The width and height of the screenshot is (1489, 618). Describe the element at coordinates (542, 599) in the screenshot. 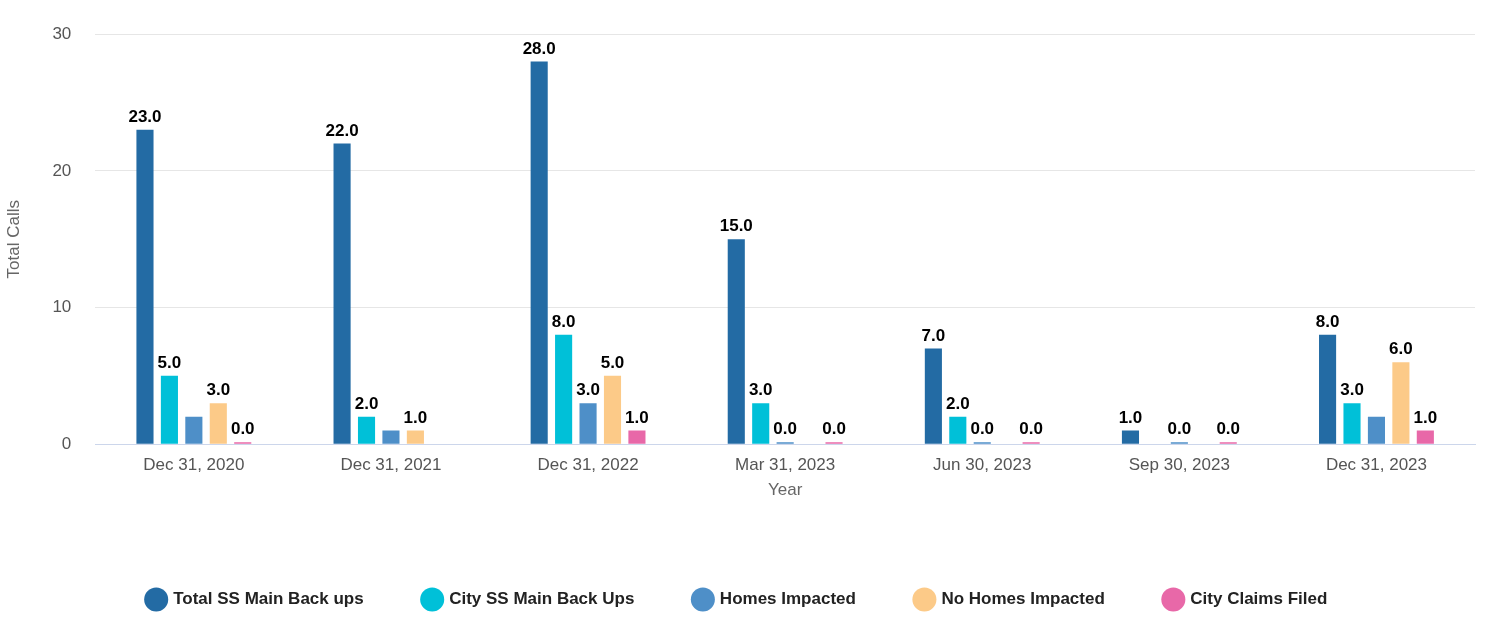

I see `legend-label: City SS Main Back Ups` at that location.